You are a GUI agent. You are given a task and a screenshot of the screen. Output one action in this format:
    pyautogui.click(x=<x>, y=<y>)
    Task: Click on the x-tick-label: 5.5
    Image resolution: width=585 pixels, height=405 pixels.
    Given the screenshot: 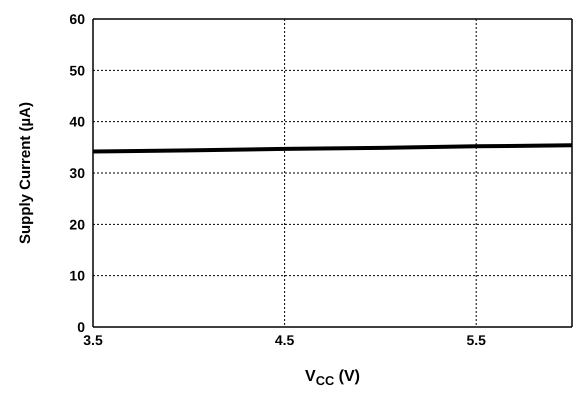 What is the action you would take?
    pyautogui.click(x=476, y=340)
    